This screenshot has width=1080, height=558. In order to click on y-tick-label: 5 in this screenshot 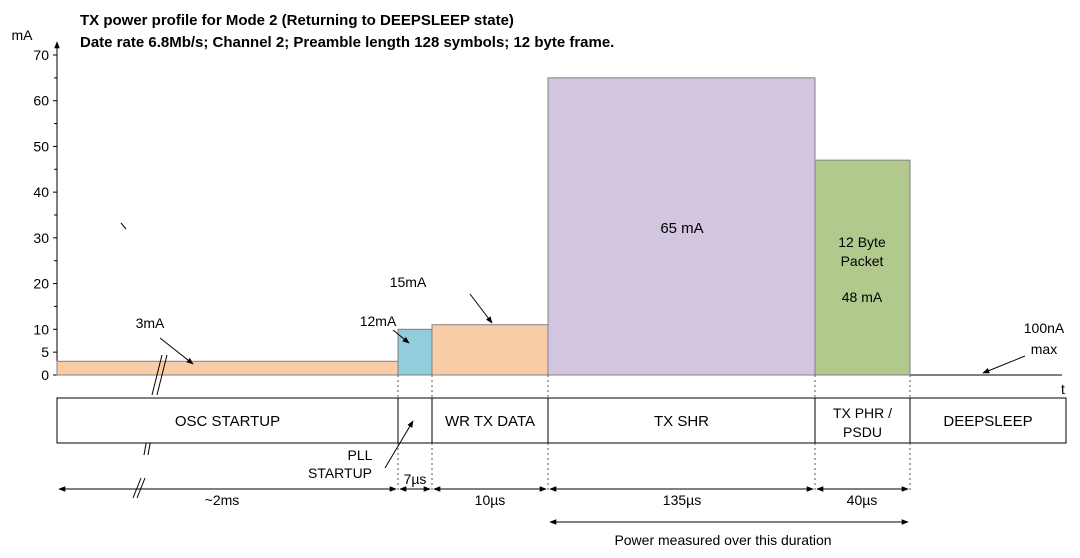, I will do `click(45, 352)`.